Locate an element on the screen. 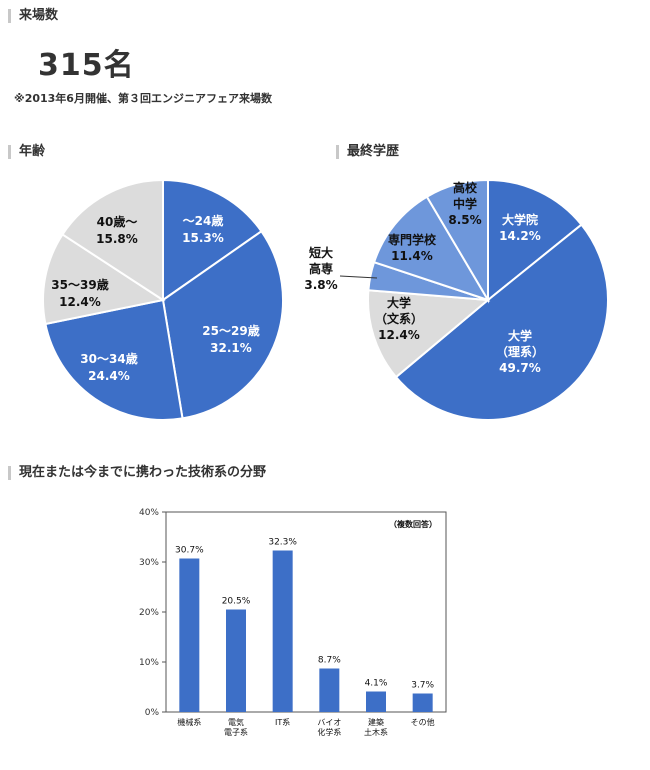 The image size is (650, 770). x-category-label: IT系 is located at coordinates (282, 722).